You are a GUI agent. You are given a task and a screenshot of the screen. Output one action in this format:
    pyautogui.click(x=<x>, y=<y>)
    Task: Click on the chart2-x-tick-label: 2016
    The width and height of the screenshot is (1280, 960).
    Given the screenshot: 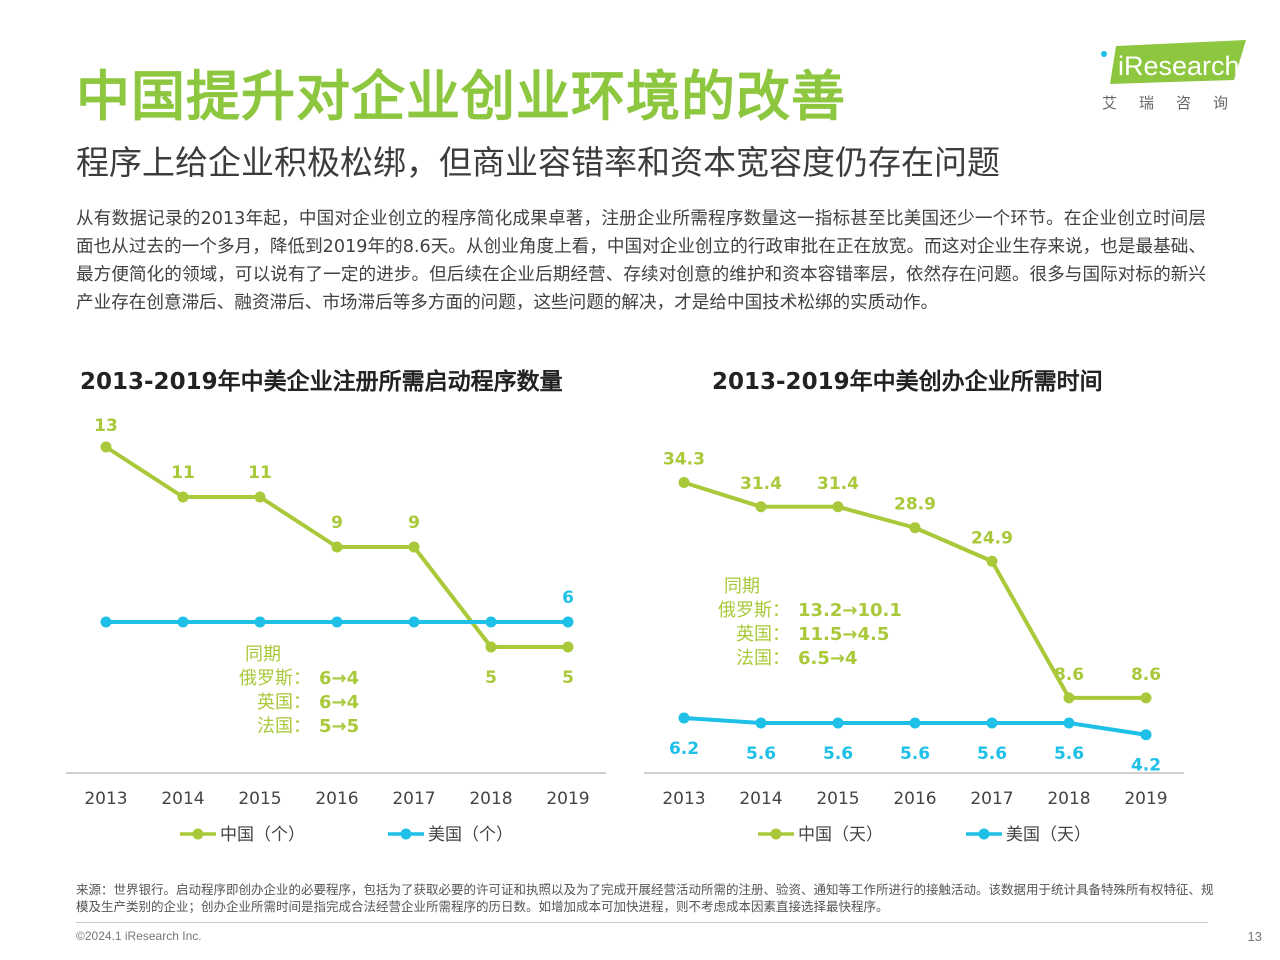 What is the action you would take?
    pyautogui.click(x=914, y=799)
    